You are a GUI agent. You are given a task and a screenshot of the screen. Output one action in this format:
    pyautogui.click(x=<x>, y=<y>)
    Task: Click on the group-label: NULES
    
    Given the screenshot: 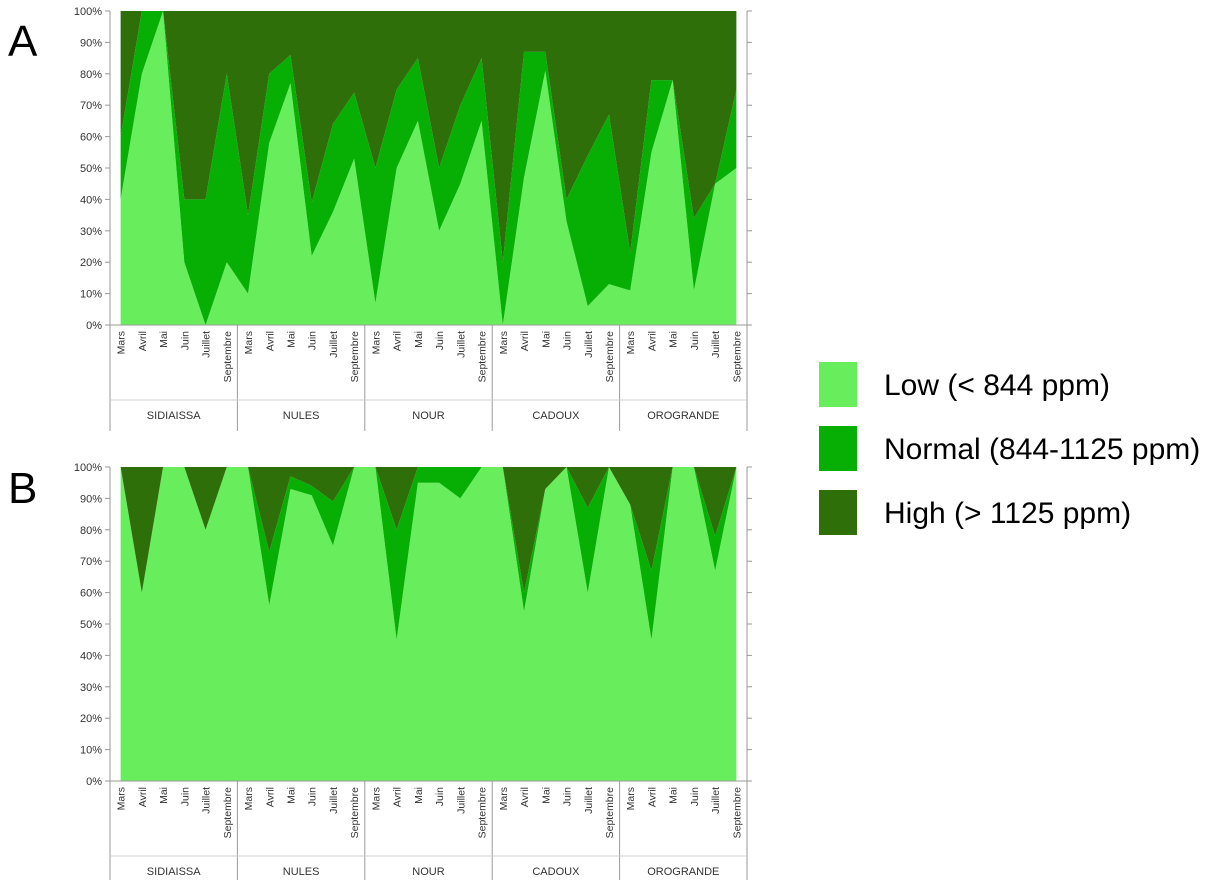 What is the action you would take?
    pyautogui.click(x=301, y=416)
    